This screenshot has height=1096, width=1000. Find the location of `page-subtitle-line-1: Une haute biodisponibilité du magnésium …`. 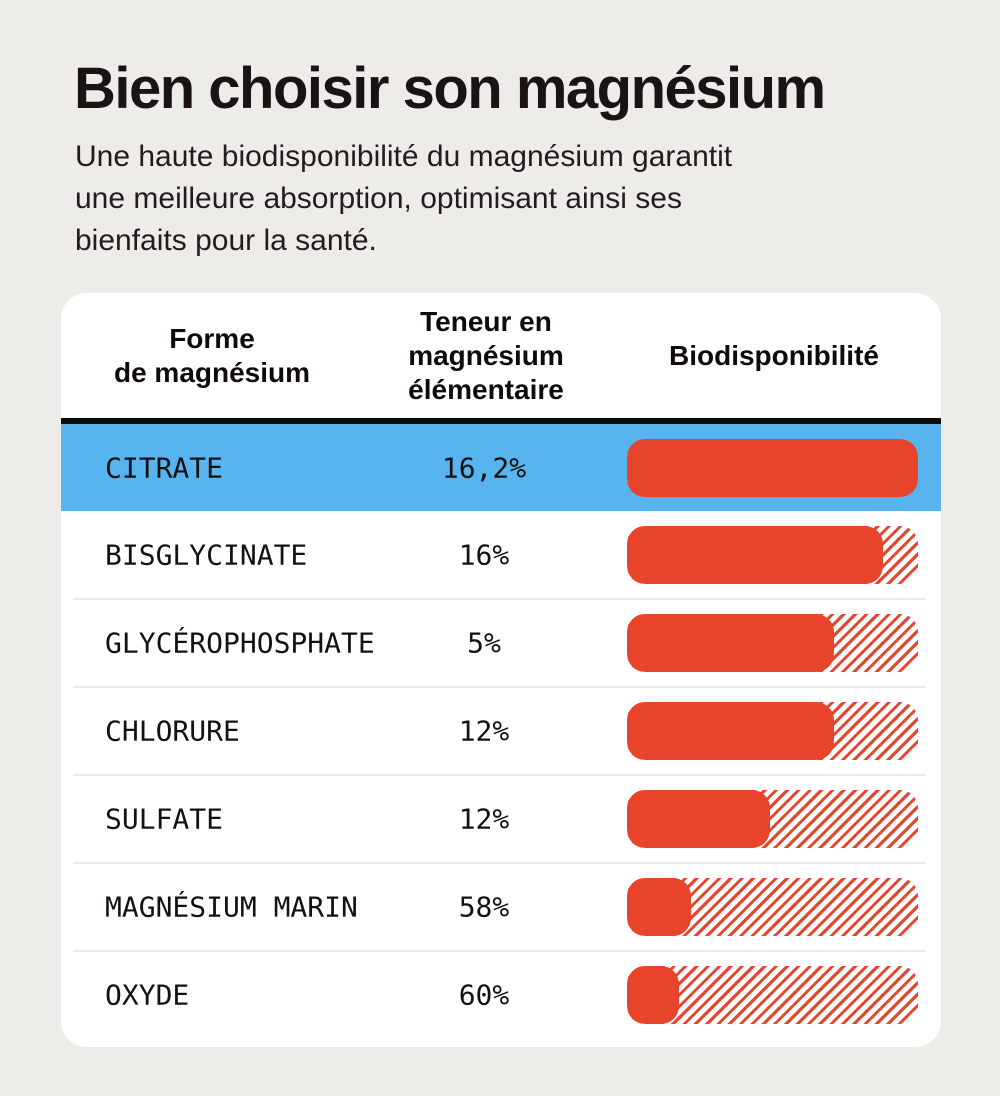

page-subtitle-line-1: Une haute biodisponibilité du magnésium … is located at coordinates (404, 156).